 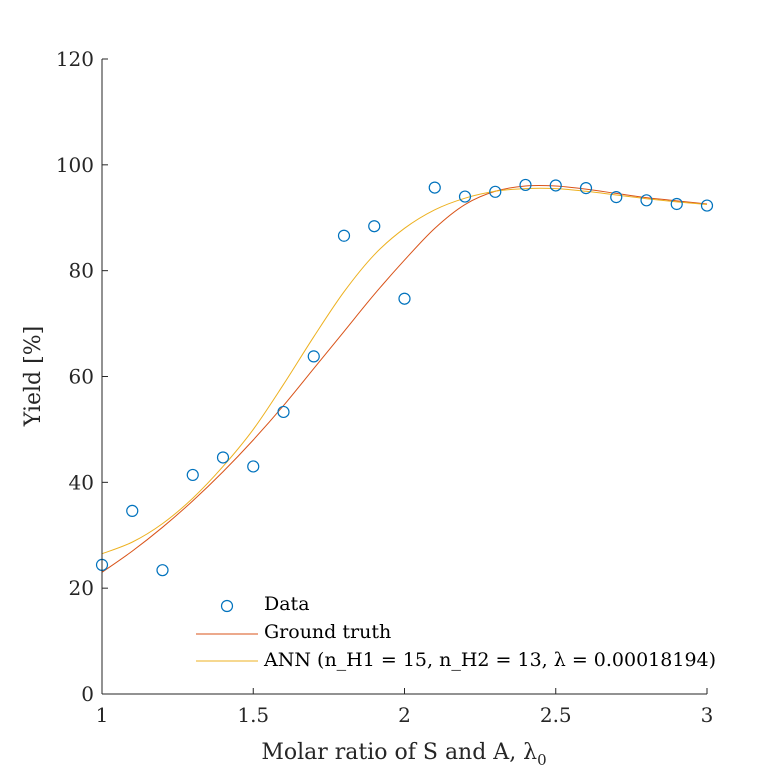 I want to click on y-axis-title: Yield [%], so click(x=33, y=376).